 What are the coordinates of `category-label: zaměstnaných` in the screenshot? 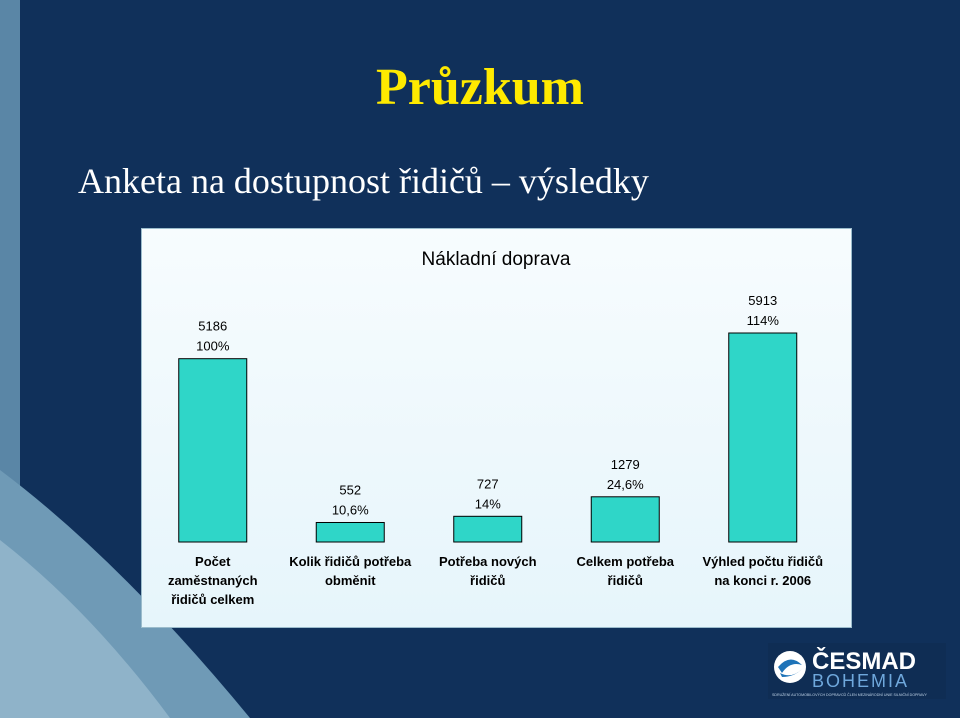 It's located at (213, 580).